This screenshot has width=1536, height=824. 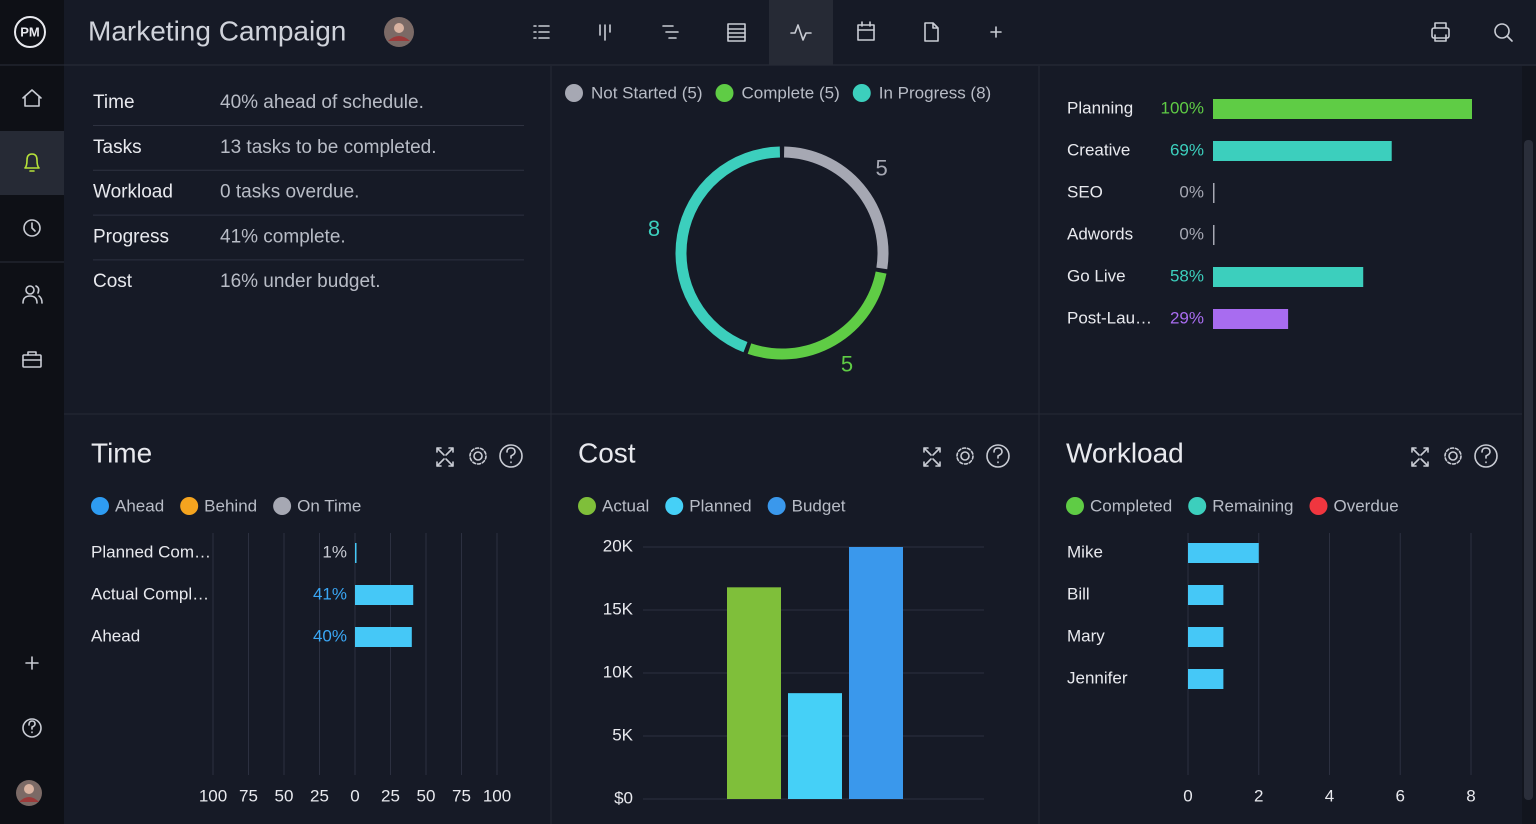 I want to click on clock-icon, so click(x=32, y=228).